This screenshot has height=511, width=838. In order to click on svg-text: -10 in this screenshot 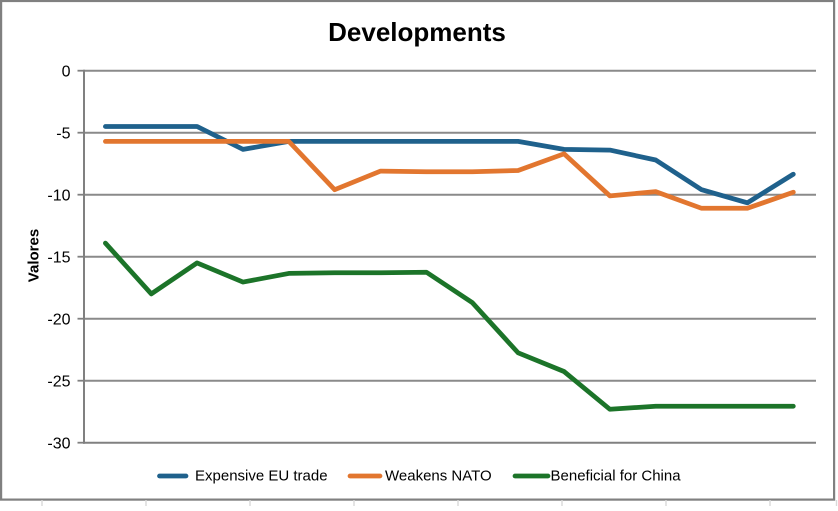, I will do `click(58, 196)`.